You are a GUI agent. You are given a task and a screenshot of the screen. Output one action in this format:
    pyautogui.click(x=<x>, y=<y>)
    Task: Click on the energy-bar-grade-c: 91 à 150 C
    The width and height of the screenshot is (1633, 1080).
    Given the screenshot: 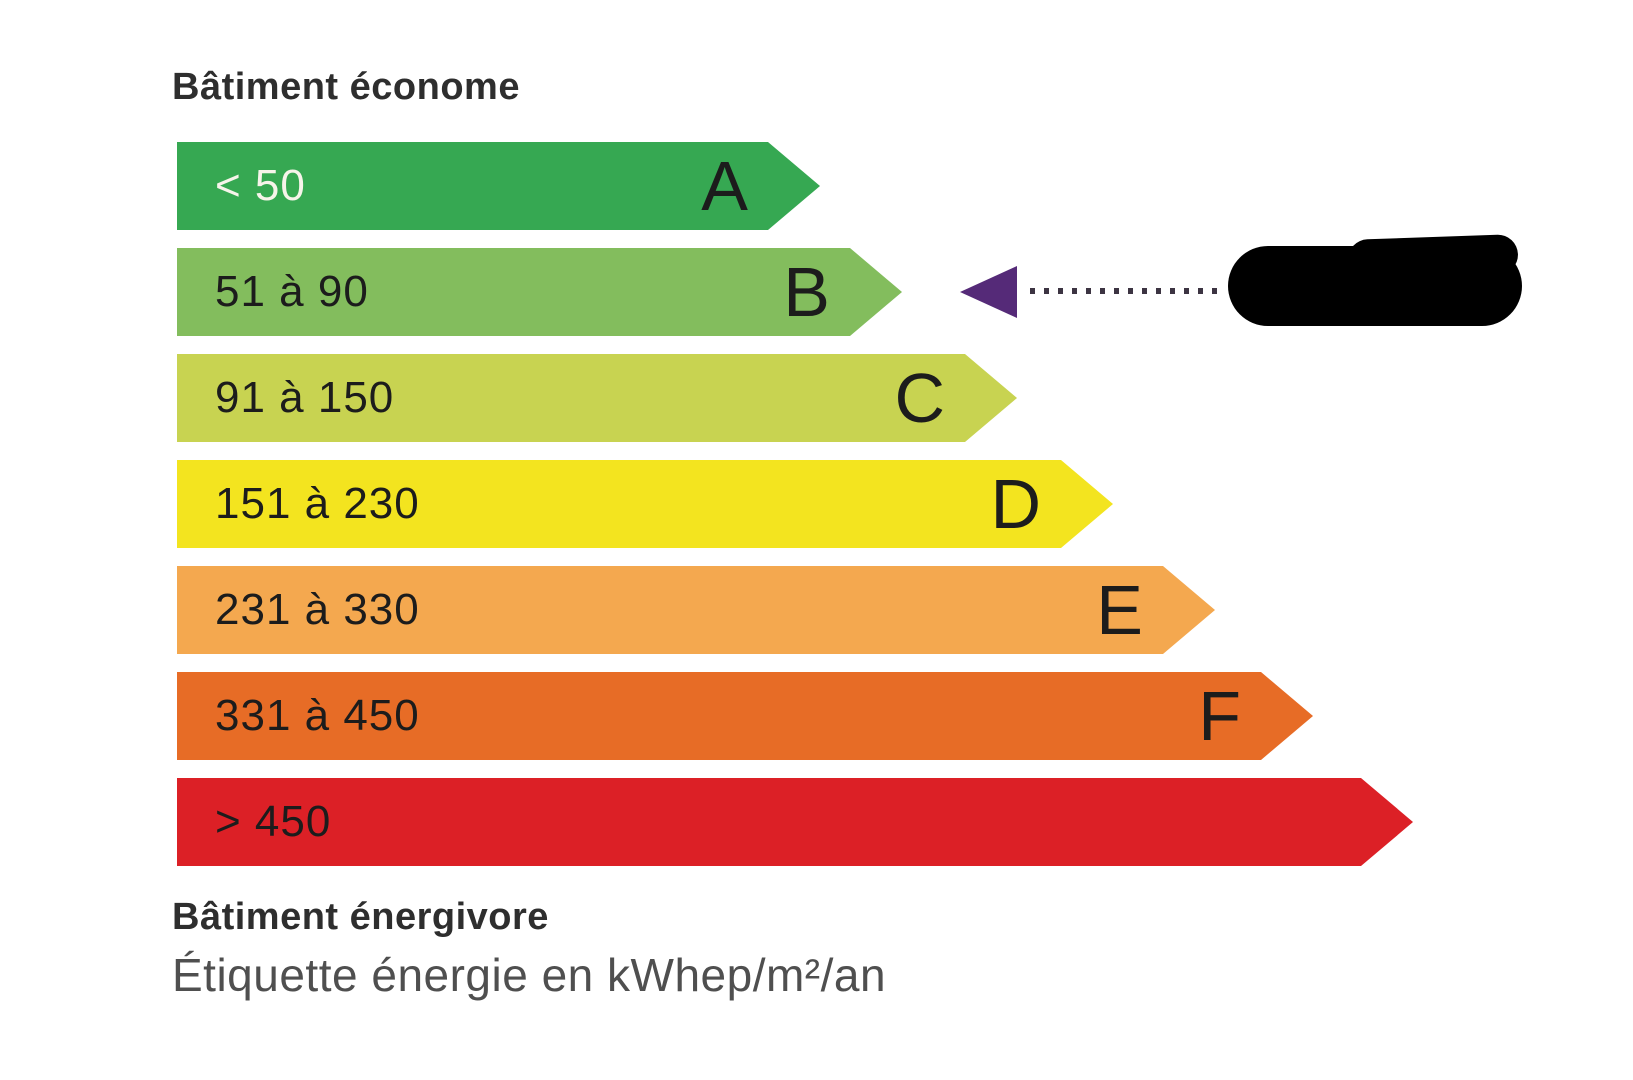 What is the action you would take?
    pyautogui.click(x=597, y=398)
    